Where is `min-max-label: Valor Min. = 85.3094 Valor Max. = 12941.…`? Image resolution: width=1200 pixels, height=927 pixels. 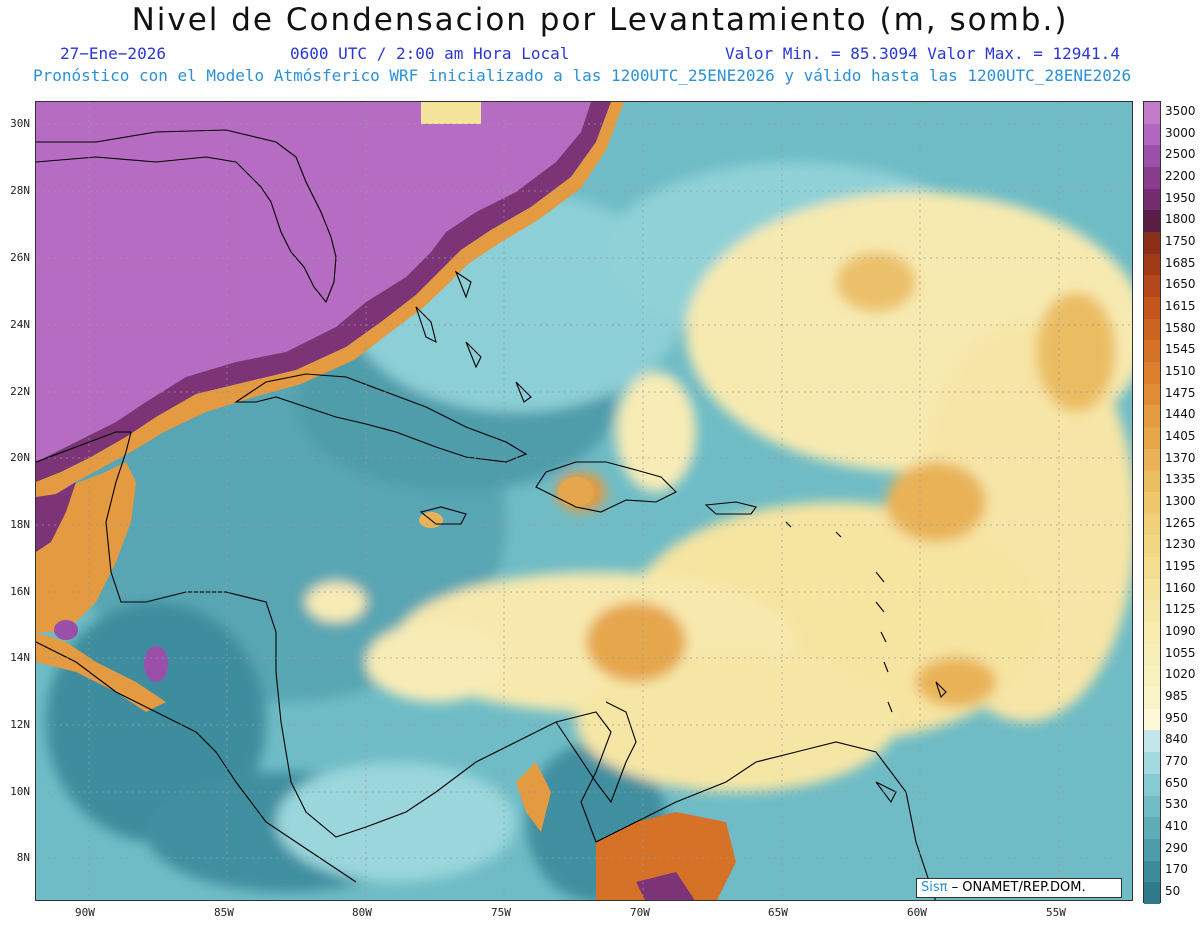 min-max-label: Valor Min. = 85.3094 Valor Max. = 12941.… is located at coordinates (922, 53).